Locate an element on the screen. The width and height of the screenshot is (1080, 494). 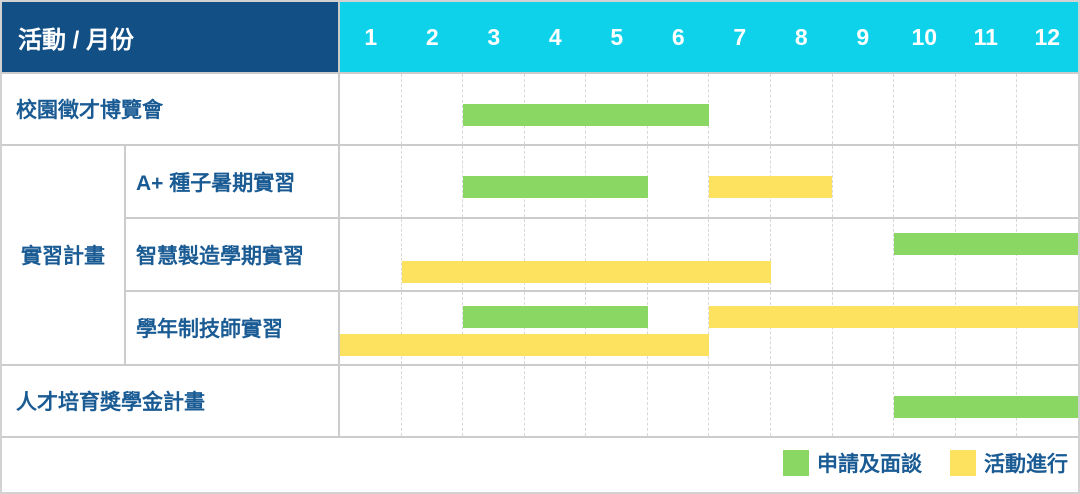
legend: 申請及面談 活動進行 is located at coordinates (540, 463).